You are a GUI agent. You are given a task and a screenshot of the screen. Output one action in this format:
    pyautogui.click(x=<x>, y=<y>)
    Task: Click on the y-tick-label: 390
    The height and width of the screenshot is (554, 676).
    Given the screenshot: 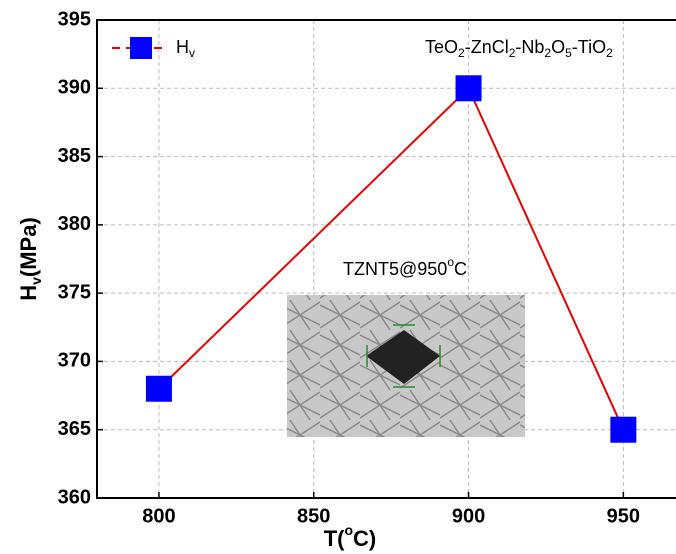 What is the action you would take?
    pyautogui.click(x=74, y=88)
    